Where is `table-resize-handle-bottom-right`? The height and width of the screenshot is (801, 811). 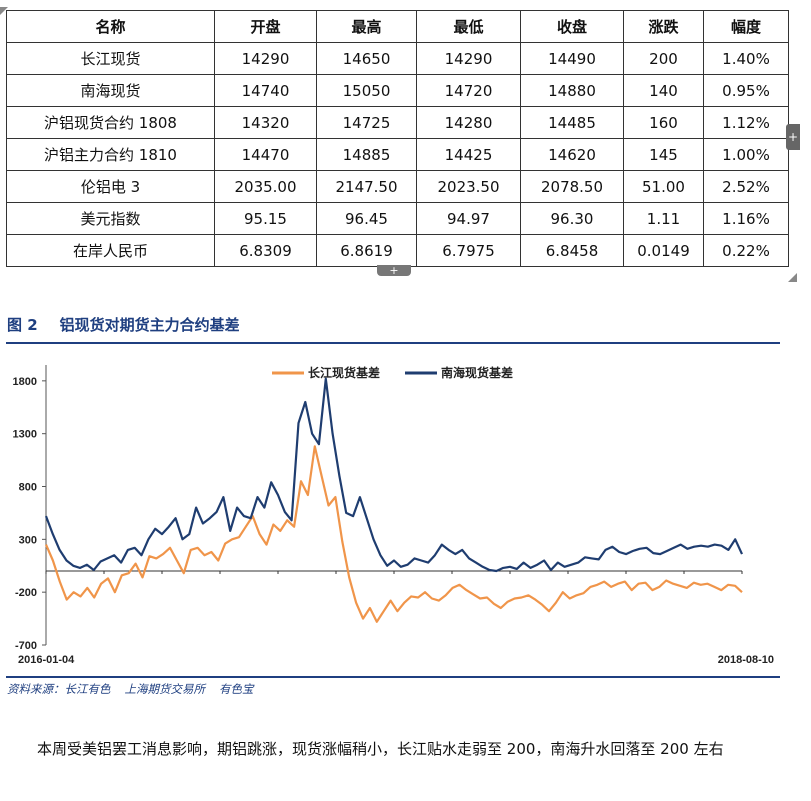 table-resize-handle-bottom-right is located at coordinates (792, 274).